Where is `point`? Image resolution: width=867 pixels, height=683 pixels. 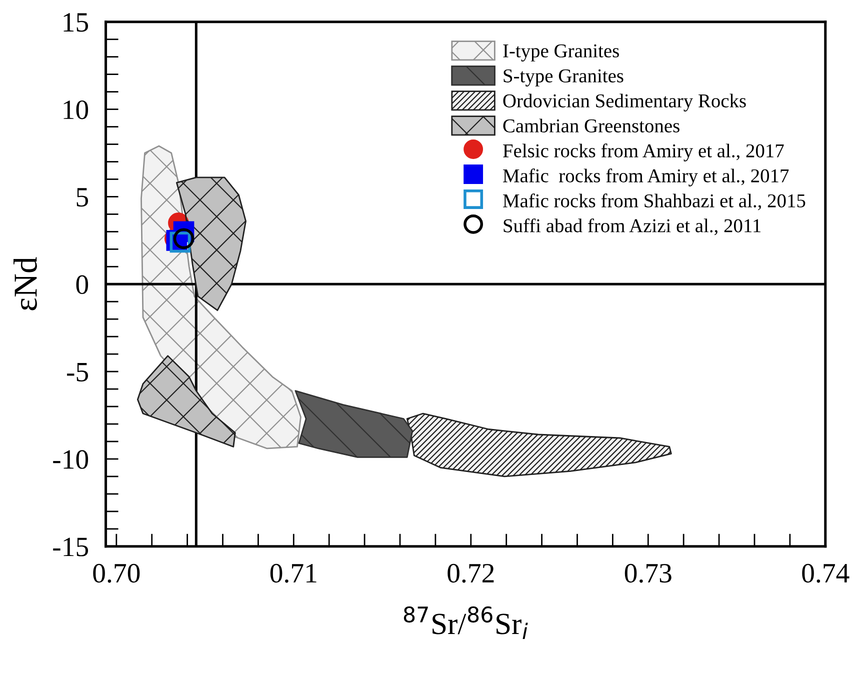
point is located at coordinates (183, 239).